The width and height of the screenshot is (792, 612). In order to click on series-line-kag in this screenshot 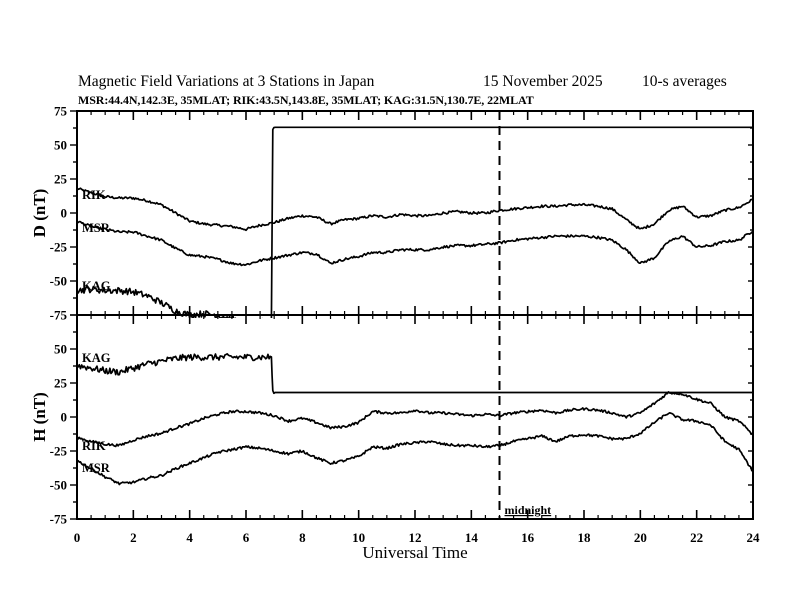, I will do `click(415, 374)`.